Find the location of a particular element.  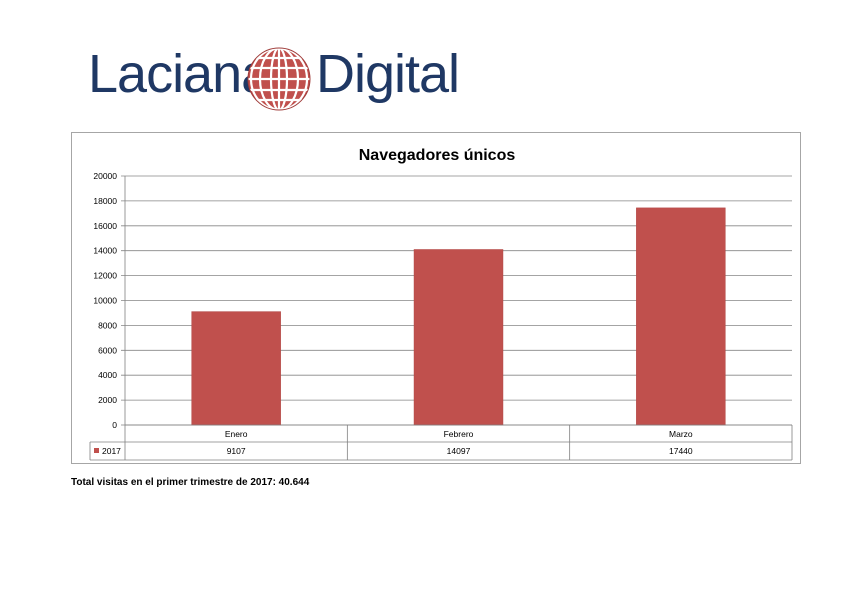

laciana-digital-logo: Laciana Digital is located at coordinates (278, 80).